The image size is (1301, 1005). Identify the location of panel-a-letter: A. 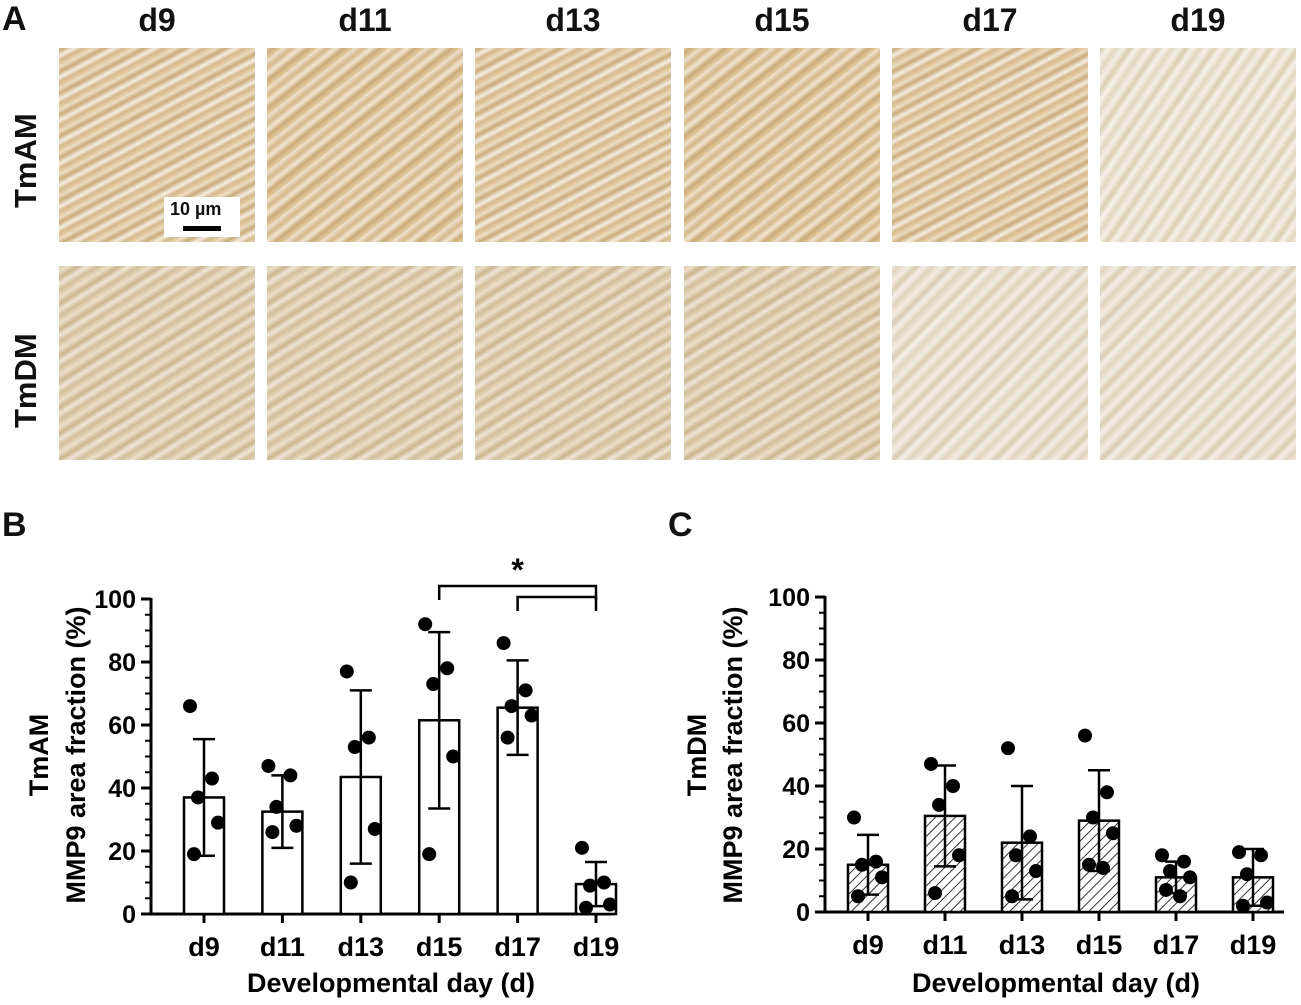
(14, 19).